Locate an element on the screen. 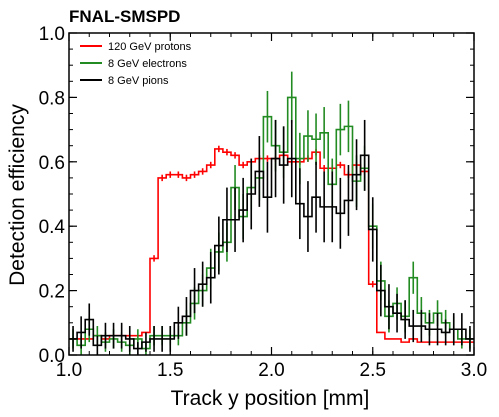 Image resolution: width=499 pixels, height=417 pixels. y-tick-label: 1.0 is located at coordinates (52, 34).